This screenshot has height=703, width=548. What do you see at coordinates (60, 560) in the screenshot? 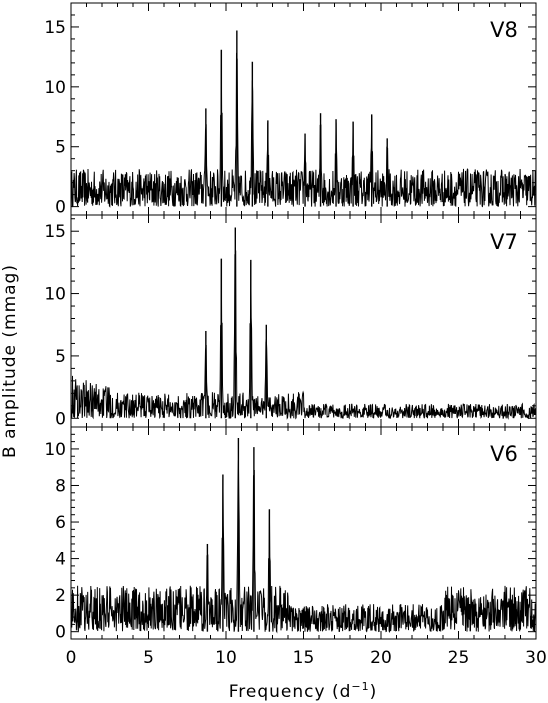
I see `y-tick-label: 4` at bounding box center [60, 560].